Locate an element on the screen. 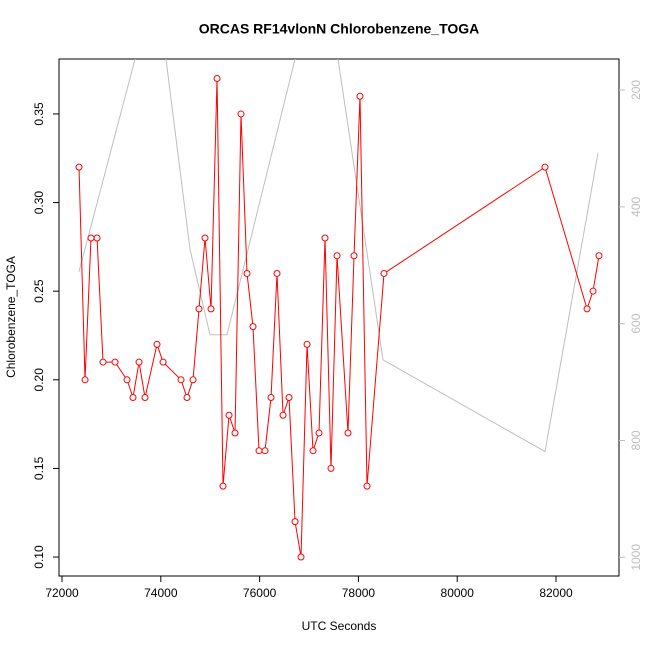 This screenshot has height=655, width=650. x-tick-label: 72000 is located at coordinates (62, 593).